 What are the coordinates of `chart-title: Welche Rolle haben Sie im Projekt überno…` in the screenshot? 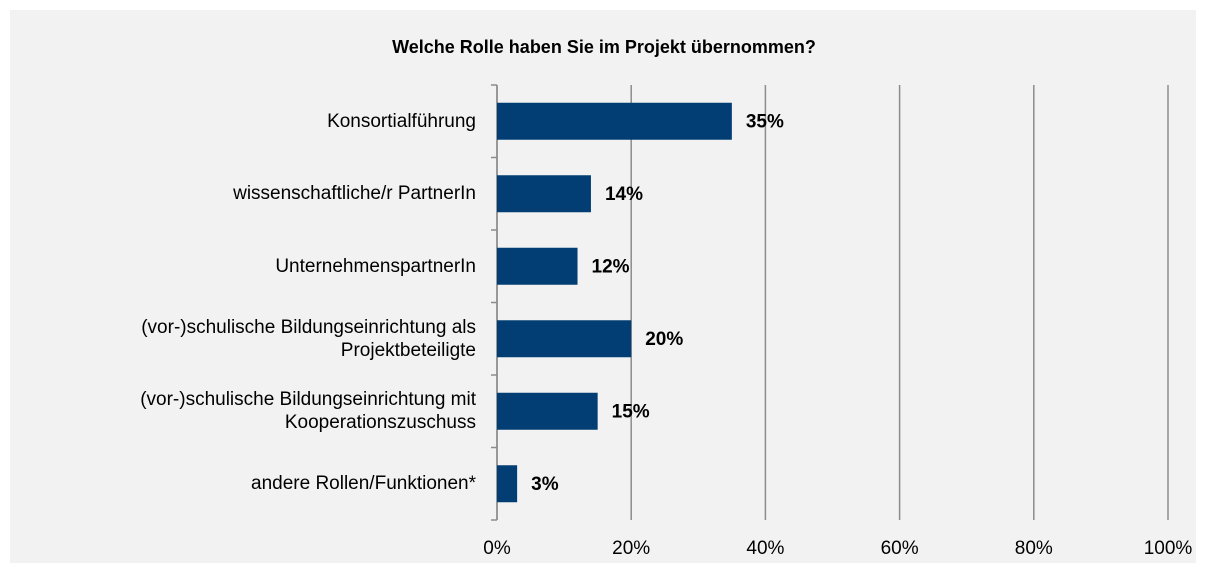 It's located at (604, 47).